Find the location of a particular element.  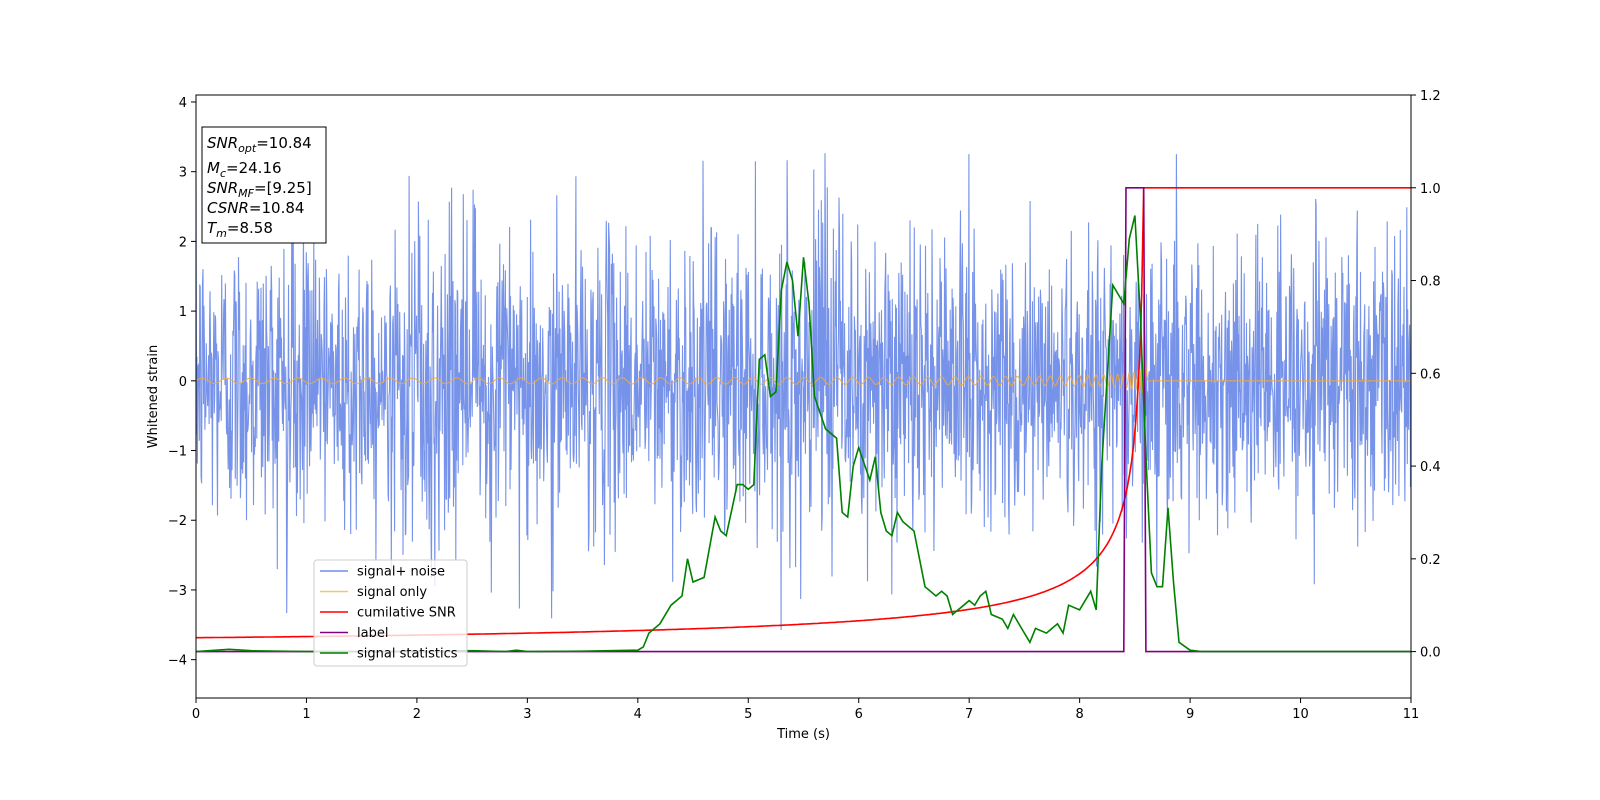

x-tick-label: 7 is located at coordinates (969, 714).